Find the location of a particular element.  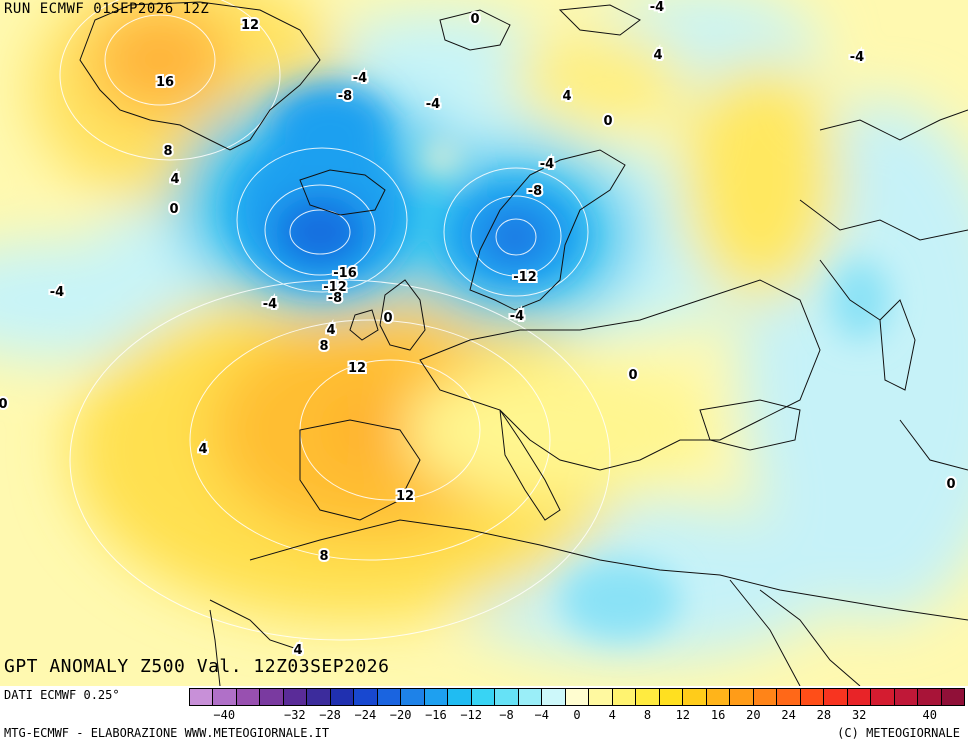

scale-tick-label: −20 is located at coordinates (400, 715).